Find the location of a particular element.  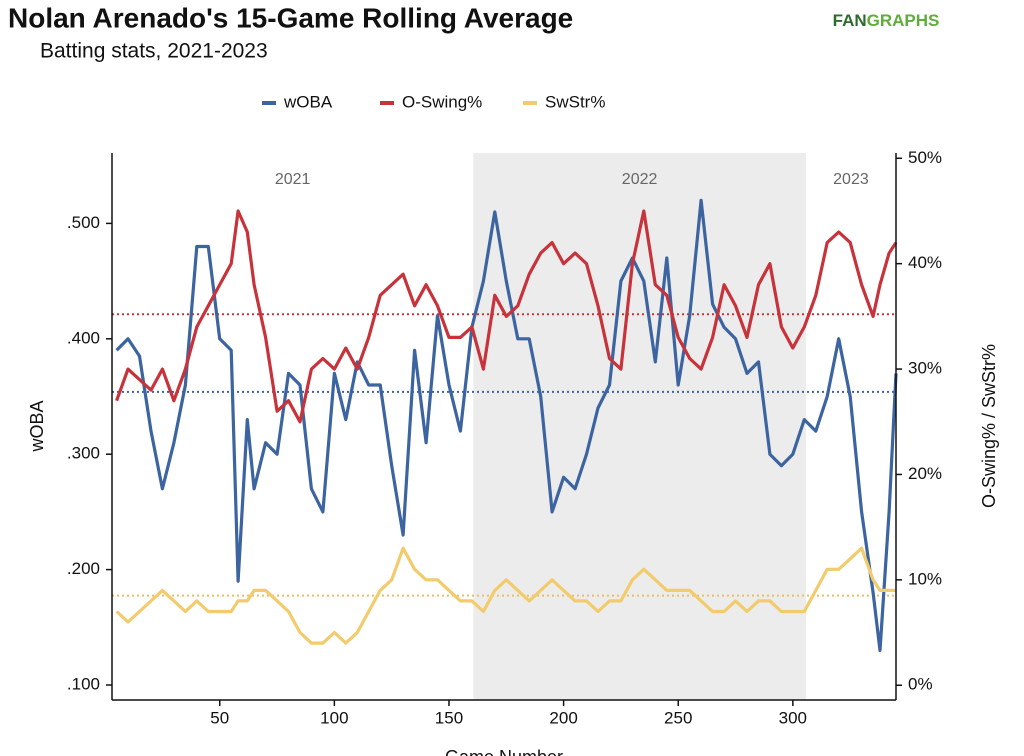

legend-label: SwStr% is located at coordinates (575, 101).